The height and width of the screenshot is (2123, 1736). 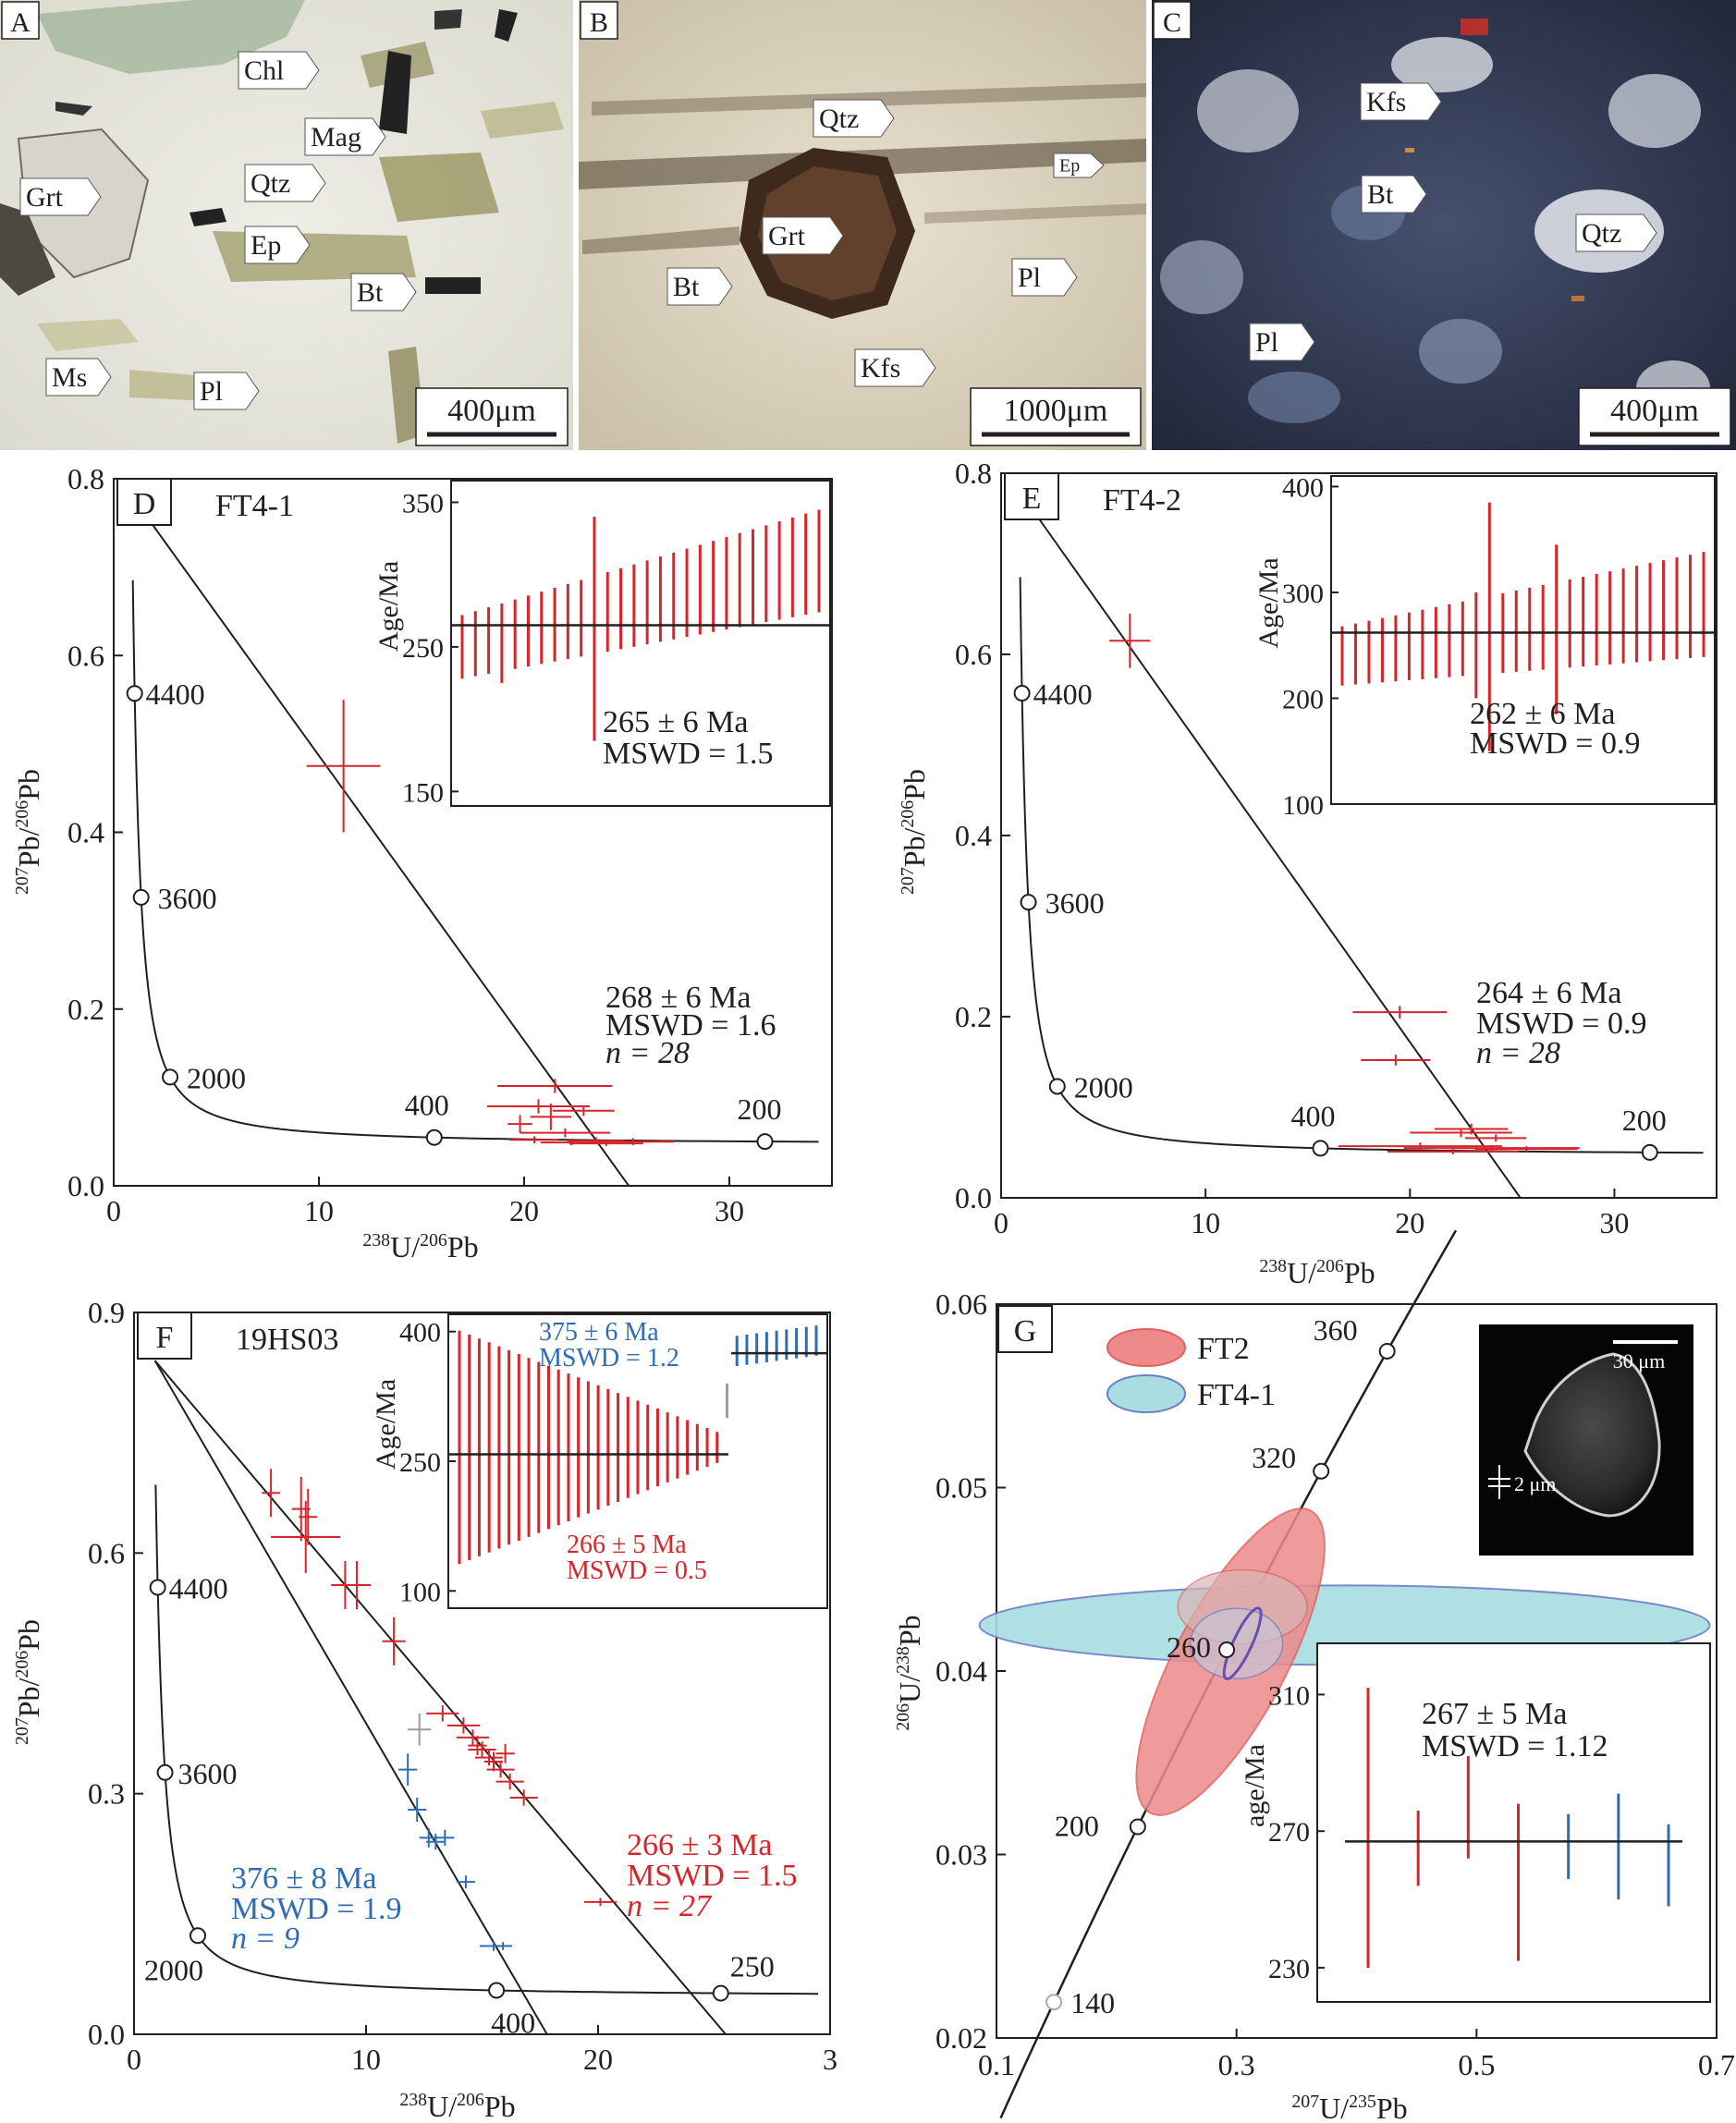 I want to click on concordia-curve, so click(x=475, y=861).